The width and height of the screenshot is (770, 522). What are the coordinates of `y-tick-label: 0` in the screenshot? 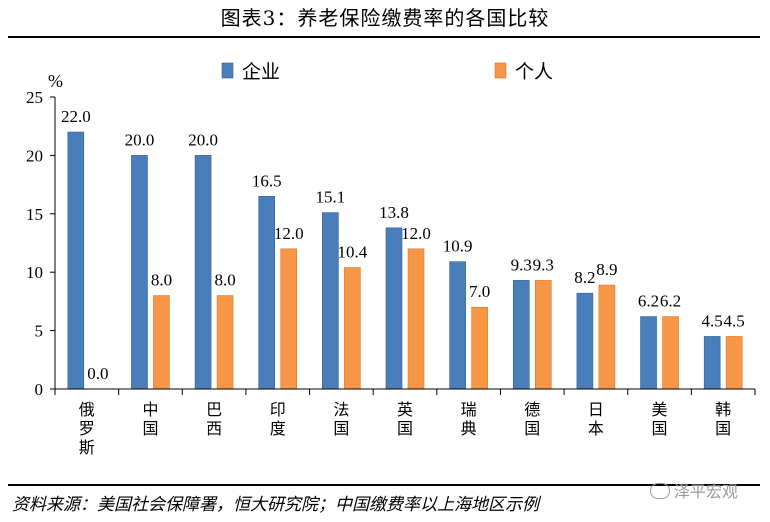 It's located at (39, 389).